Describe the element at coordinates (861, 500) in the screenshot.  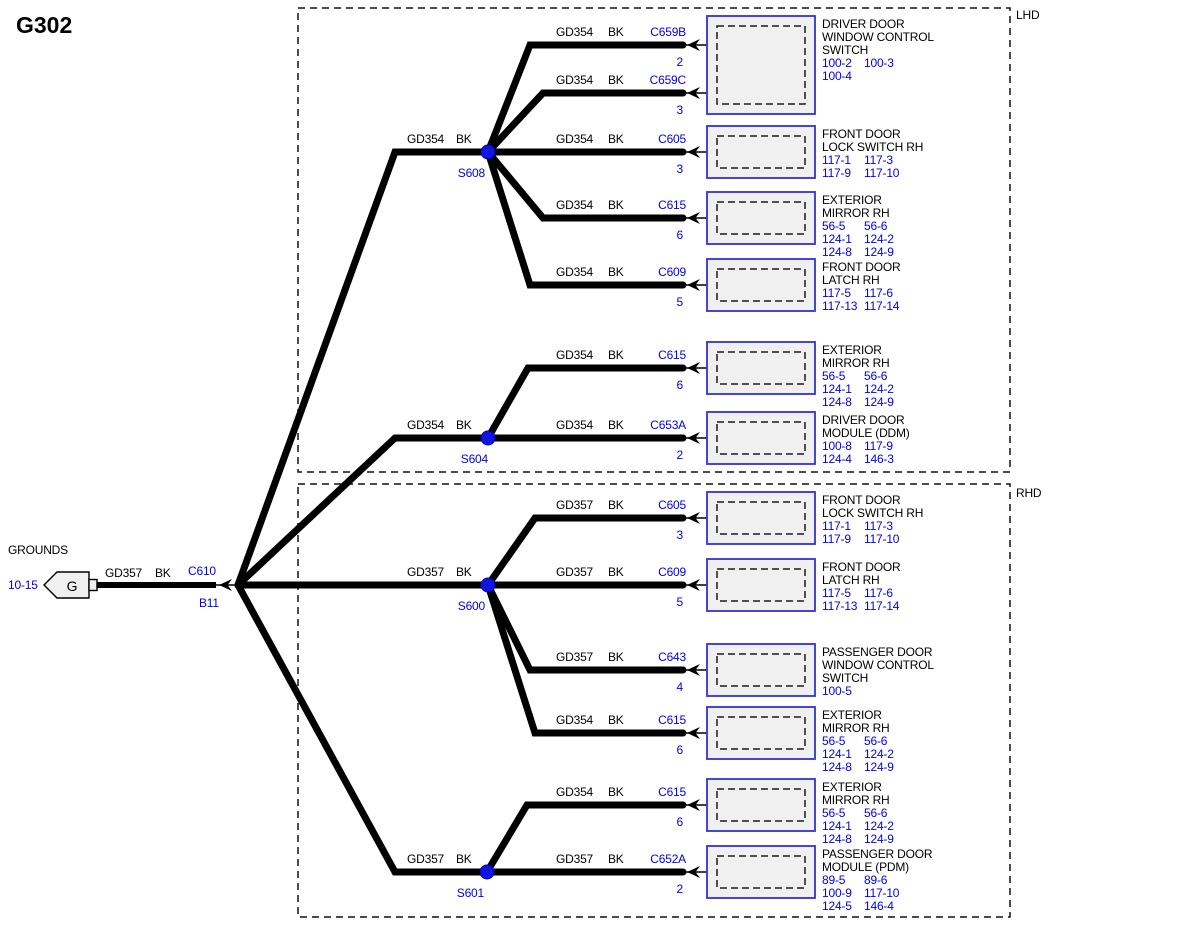
I see `component-name-line: FRONT DOOR` at that location.